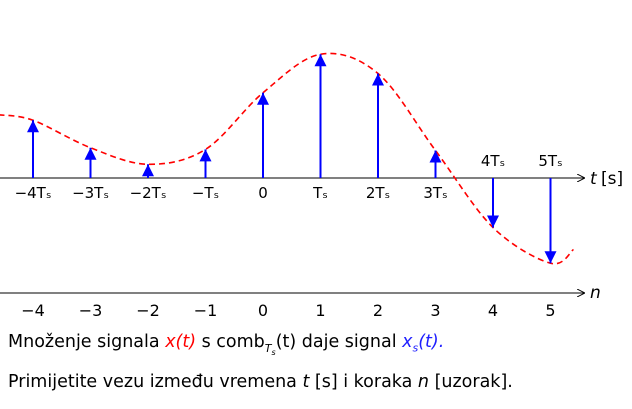 The width and height of the screenshot is (632, 409). What do you see at coordinates (33, 193) in the screenshot?
I see `t-tick-label: −4Tₛ` at bounding box center [33, 193].